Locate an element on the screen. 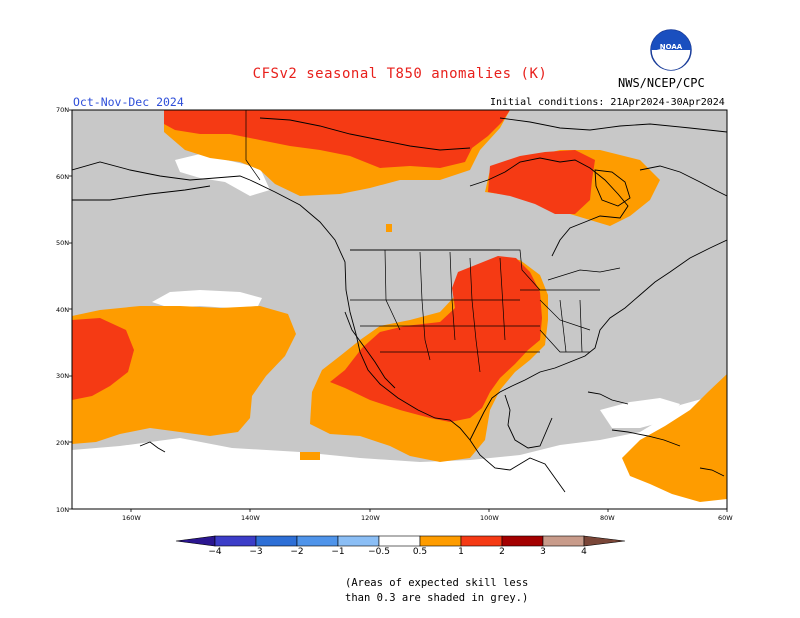  colorbar-low-arrow is located at coordinates (195, 541).